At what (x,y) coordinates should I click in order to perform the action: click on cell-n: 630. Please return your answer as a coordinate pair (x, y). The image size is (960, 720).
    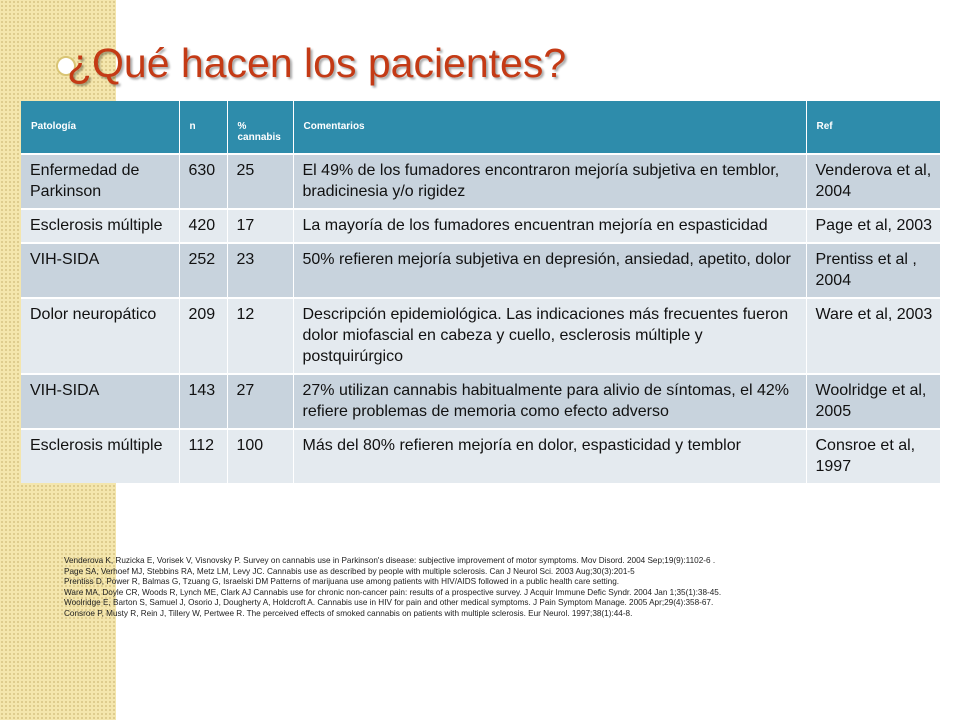
    Looking at the image, I should click on (203, 181).